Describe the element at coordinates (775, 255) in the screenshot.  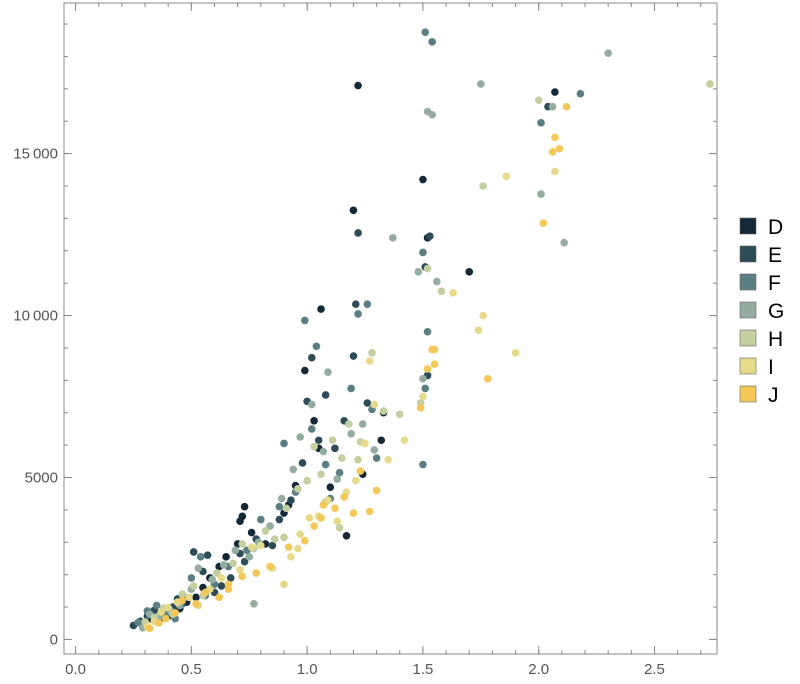
I see `legend-label-E: E` at that location.